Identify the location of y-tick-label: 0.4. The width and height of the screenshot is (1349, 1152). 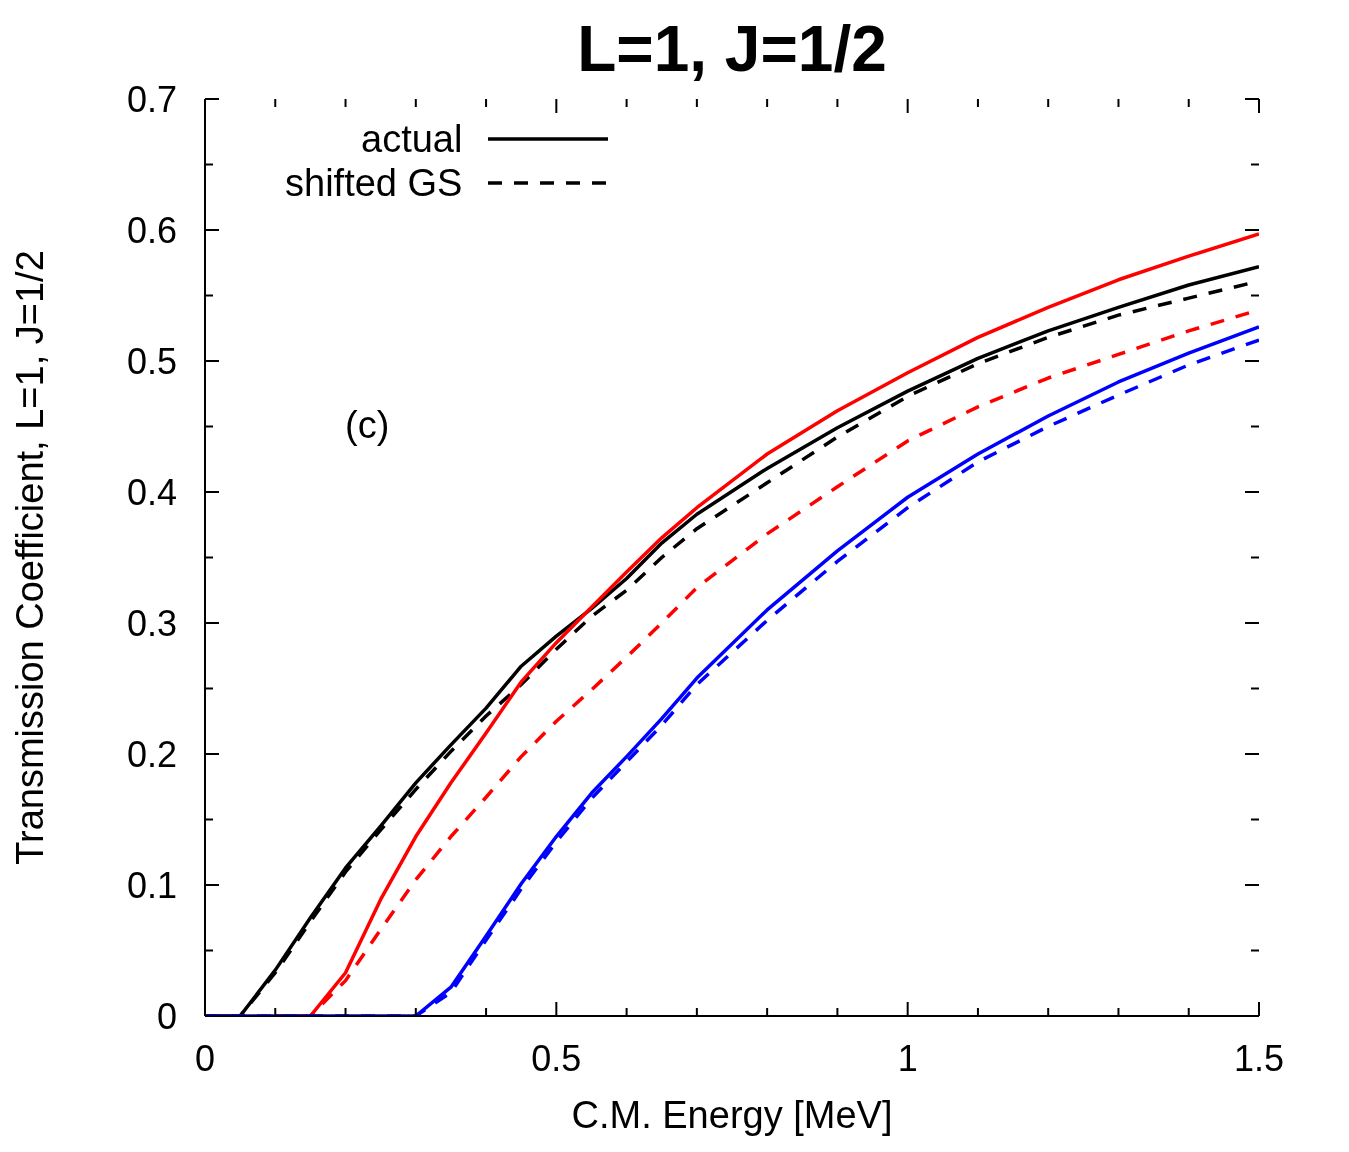
(151, 492).